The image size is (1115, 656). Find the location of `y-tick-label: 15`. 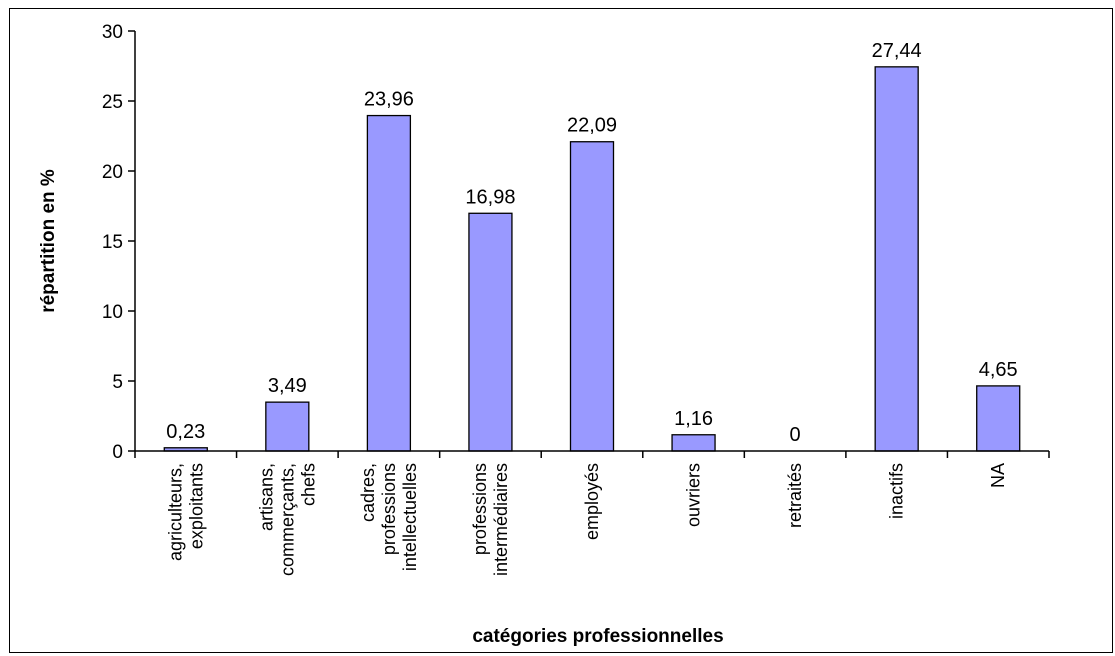

y-tick-label: 15 is located at coordinates (112, 242).